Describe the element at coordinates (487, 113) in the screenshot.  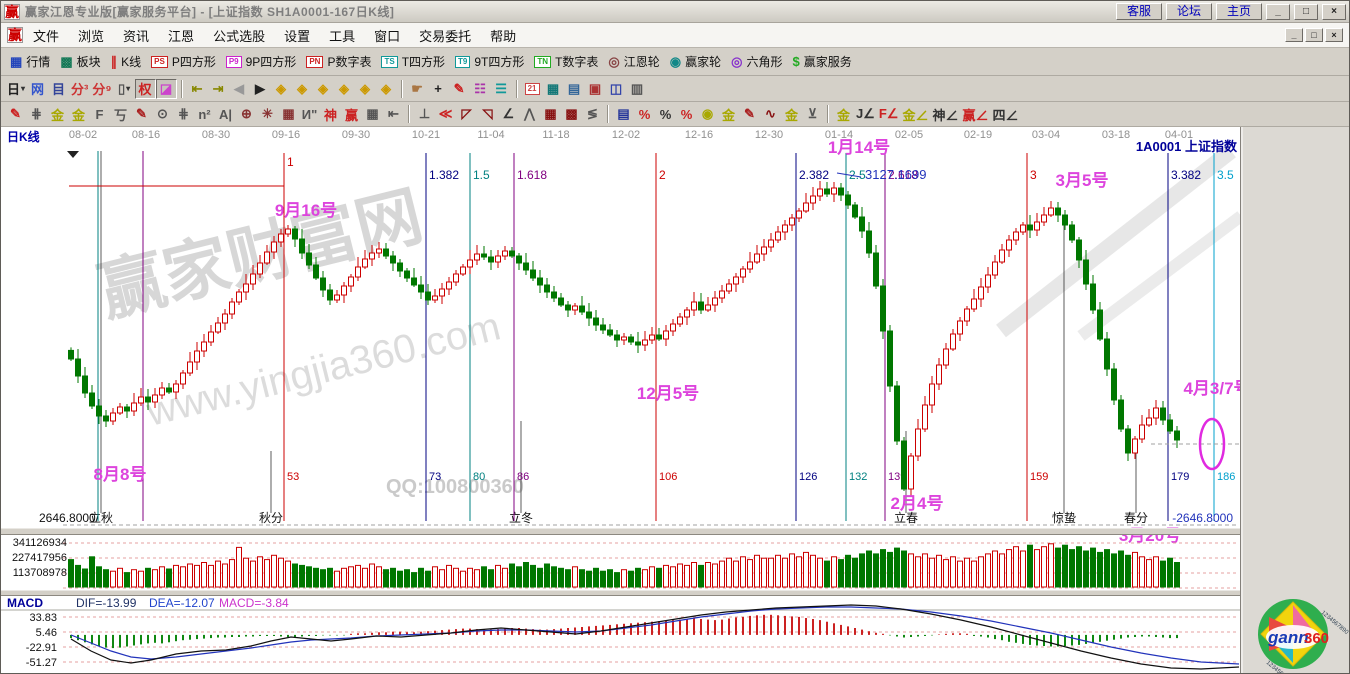
I see `fan-box-2-icon: ◹` at that location.